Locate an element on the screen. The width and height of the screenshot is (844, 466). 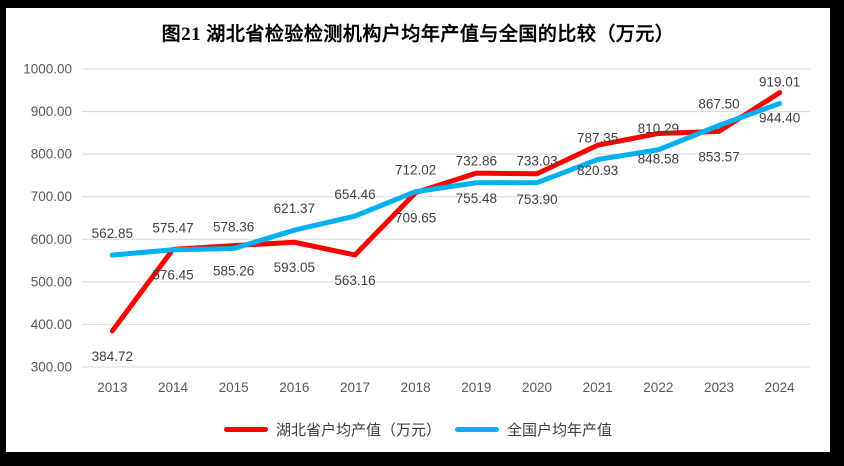
x-axis-tick-label: 2019 is located at coordinates (476, 387).